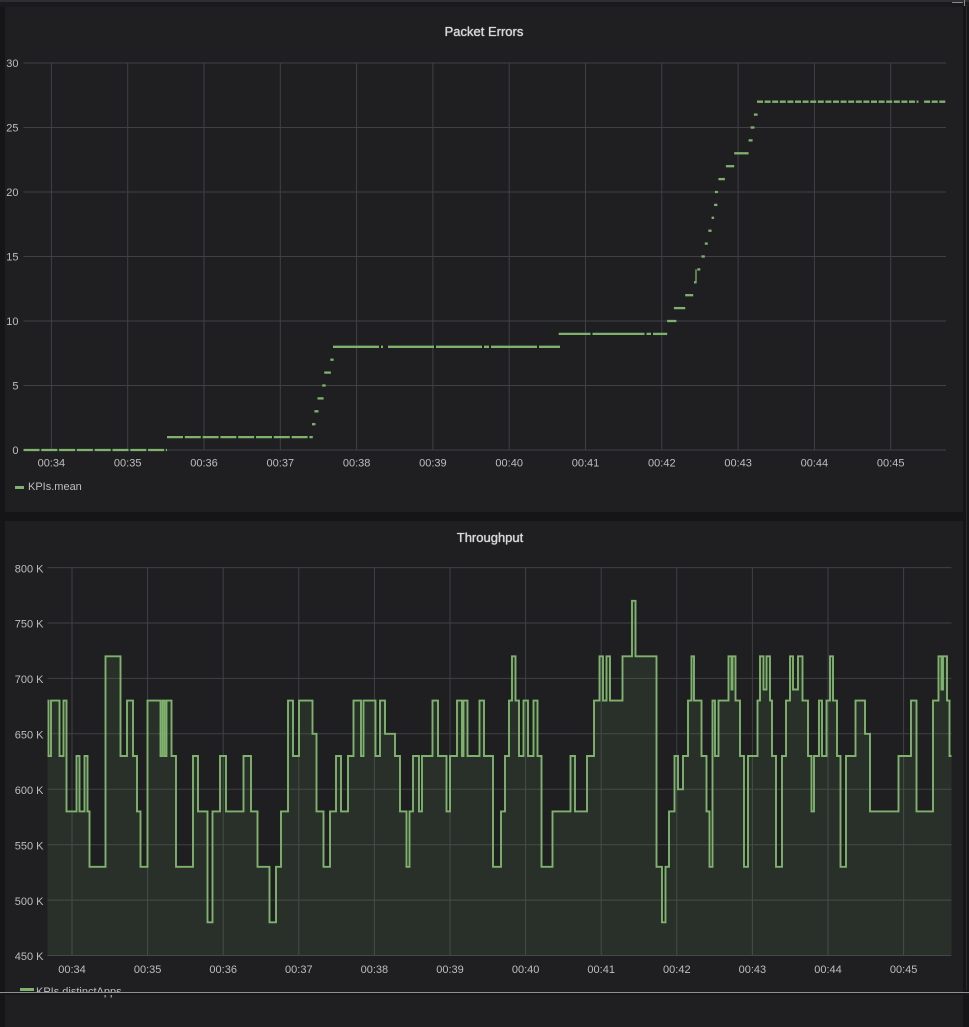  I want to click on svg-text: 450 K, so click(29, 957).